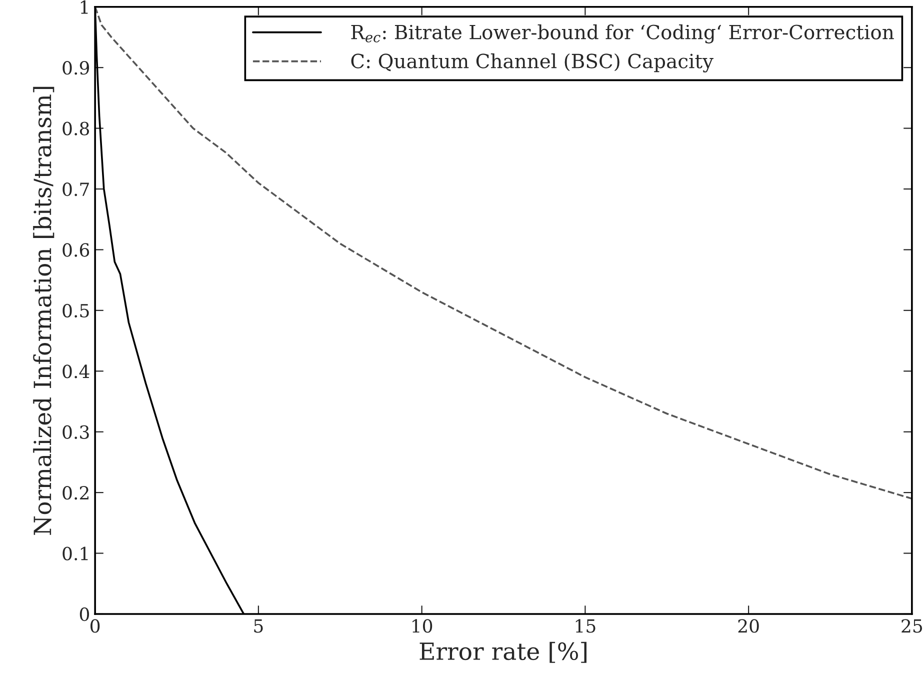  Describe the element at coordinates (532, 62) in the screenshot. I see `legend-label: C: Quantum Channel (BSC) Capacity` at that location.